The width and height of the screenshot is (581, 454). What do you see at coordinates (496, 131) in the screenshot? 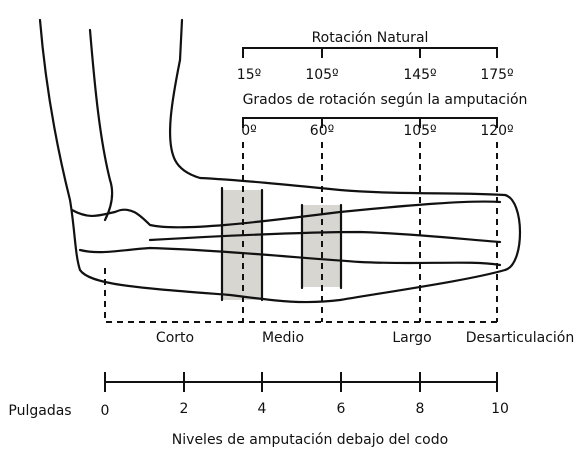
I see `amputation-label: 120º` at bounding box center [496, 131].